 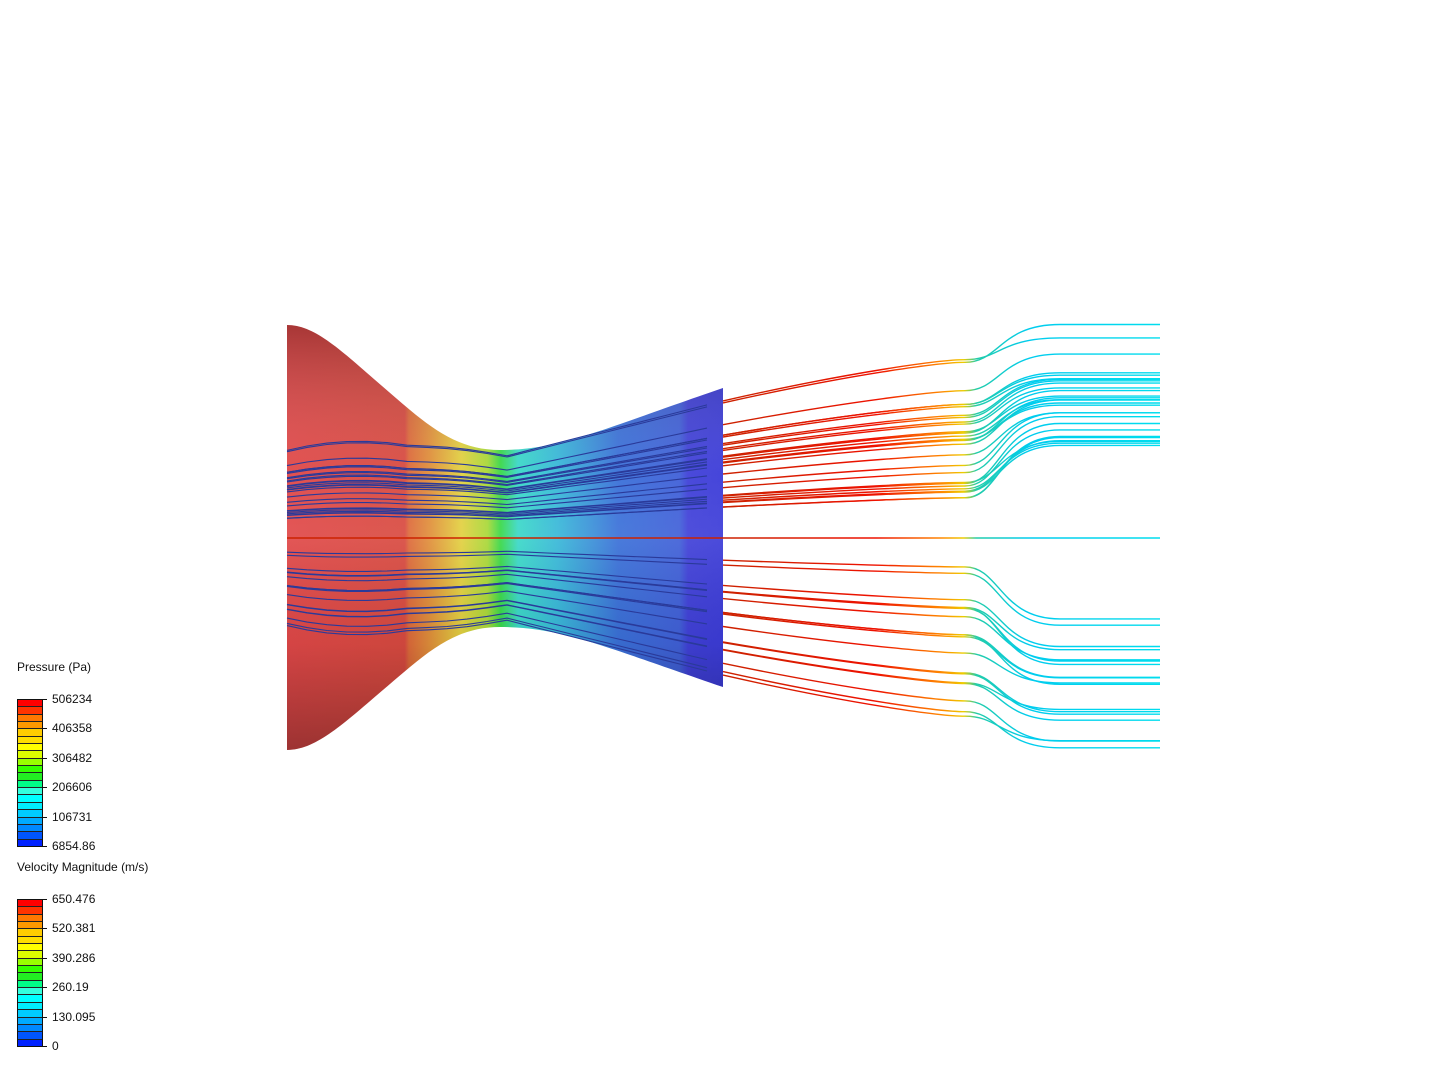 What do you see at coordinates (74, 1016) in the screenshot?
I see `legend-tick-label: 130.095` at bounding box center [74, 1016].